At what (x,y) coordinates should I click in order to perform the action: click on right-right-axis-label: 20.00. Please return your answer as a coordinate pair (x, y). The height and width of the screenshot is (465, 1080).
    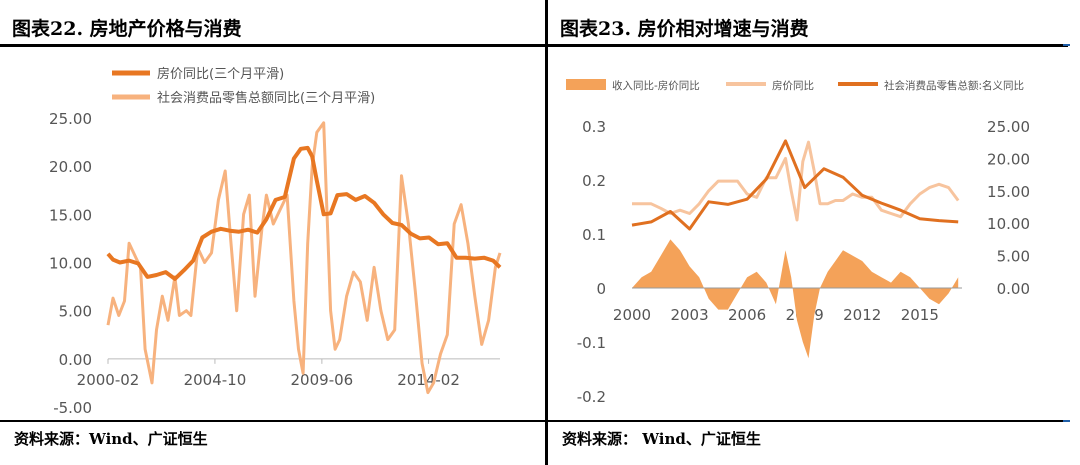
    Looking at the image, I should click on (1008, 159).